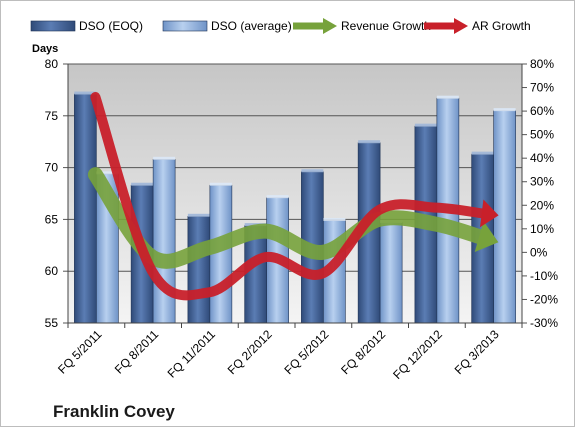 This screenshot has height=428, width=575. What do you see at coordinates (114, 411) in the screenshot?
I see `company-label: Franklin Covey` at bounding box center [114, 411].